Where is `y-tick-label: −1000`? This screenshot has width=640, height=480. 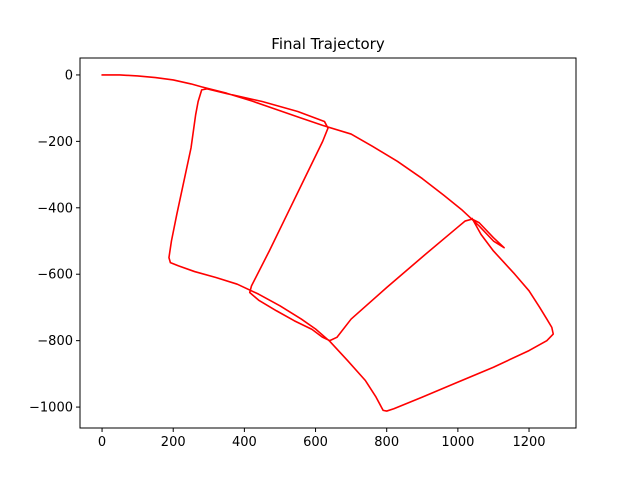 y-tick-label: −1000 is located at coordinates (51, 408).